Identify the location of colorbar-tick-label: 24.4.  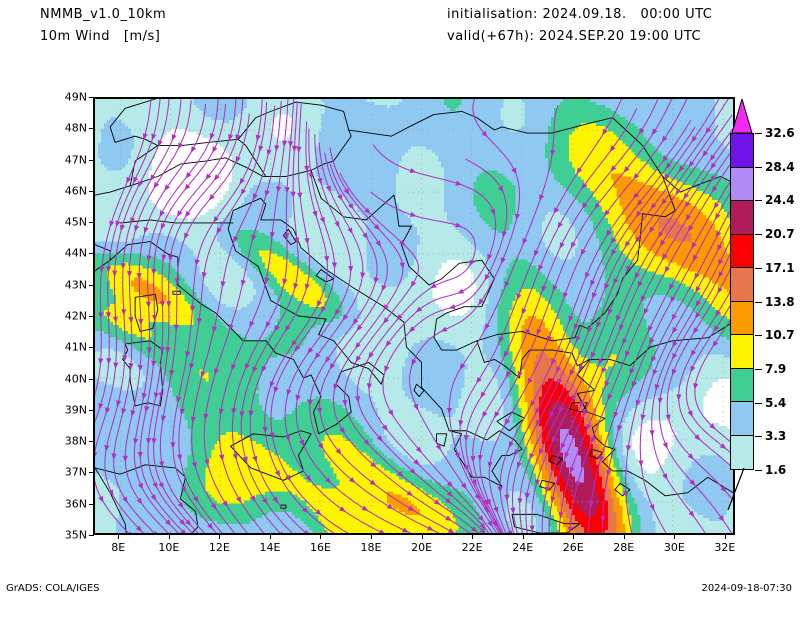
(780, 200).